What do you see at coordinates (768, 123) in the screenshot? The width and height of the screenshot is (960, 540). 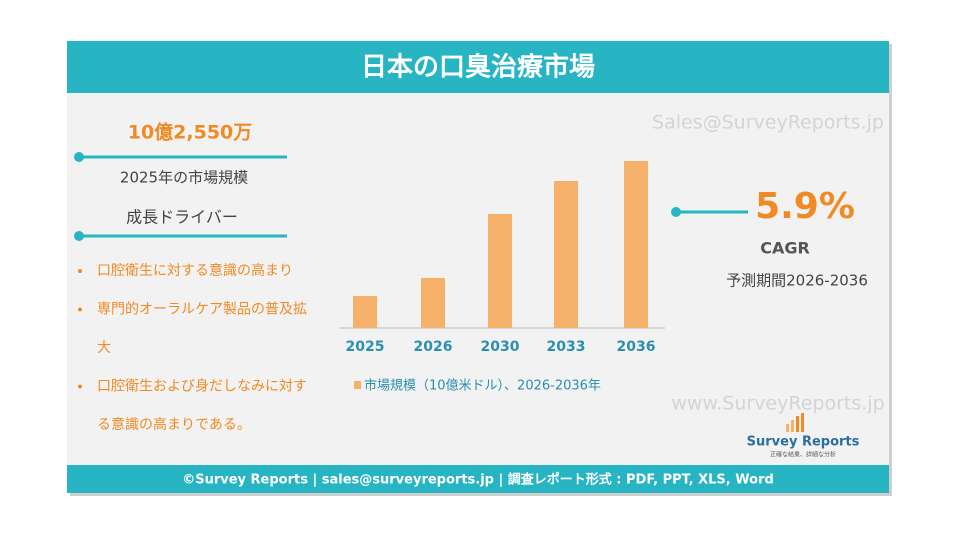 I see `watermark: Sales@SurveyReports.jp` at bounding box center [768, 123].